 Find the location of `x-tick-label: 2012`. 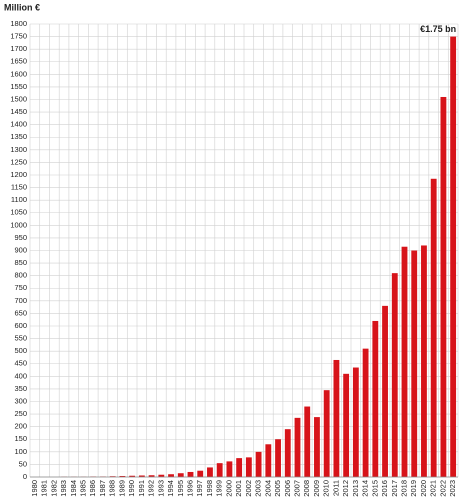

x-tick-label: 2012 is located at coordinates (345, 488).